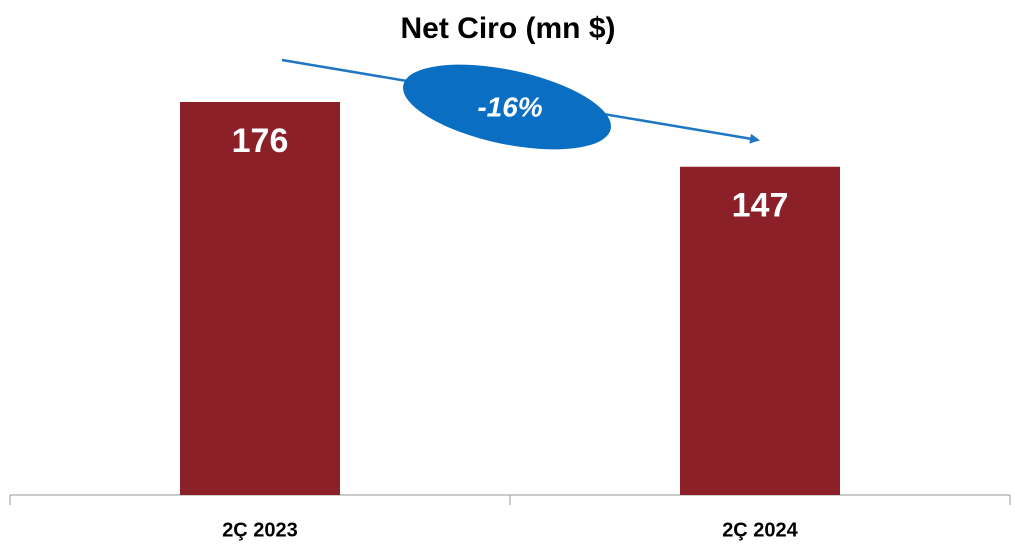 The width and height of the screenshot is (1015, 552). Describe the element at coordinates (507, 28) in the screenshot. I see `chart-title: Net Ciro (mn $)` at that location.